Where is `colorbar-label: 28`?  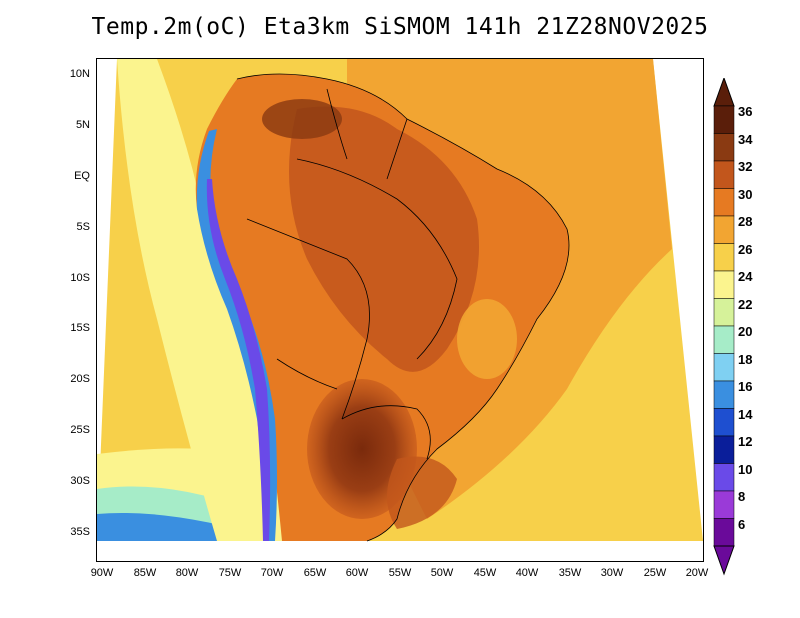
colorbar-label: 28 is located at coordinates (745, 221).